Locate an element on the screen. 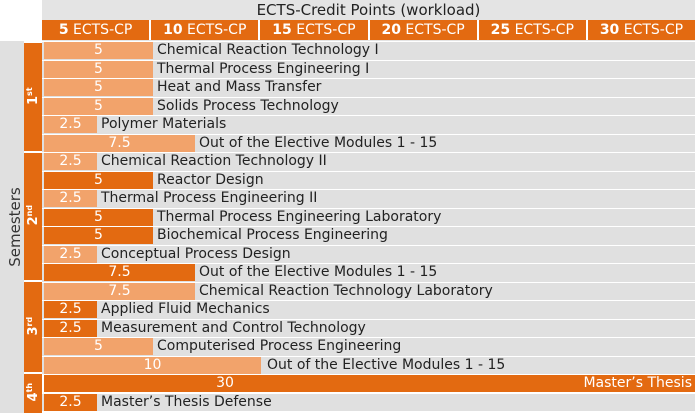  module-name: Thermal Process Engineering I is located at coordinates (263, 68).